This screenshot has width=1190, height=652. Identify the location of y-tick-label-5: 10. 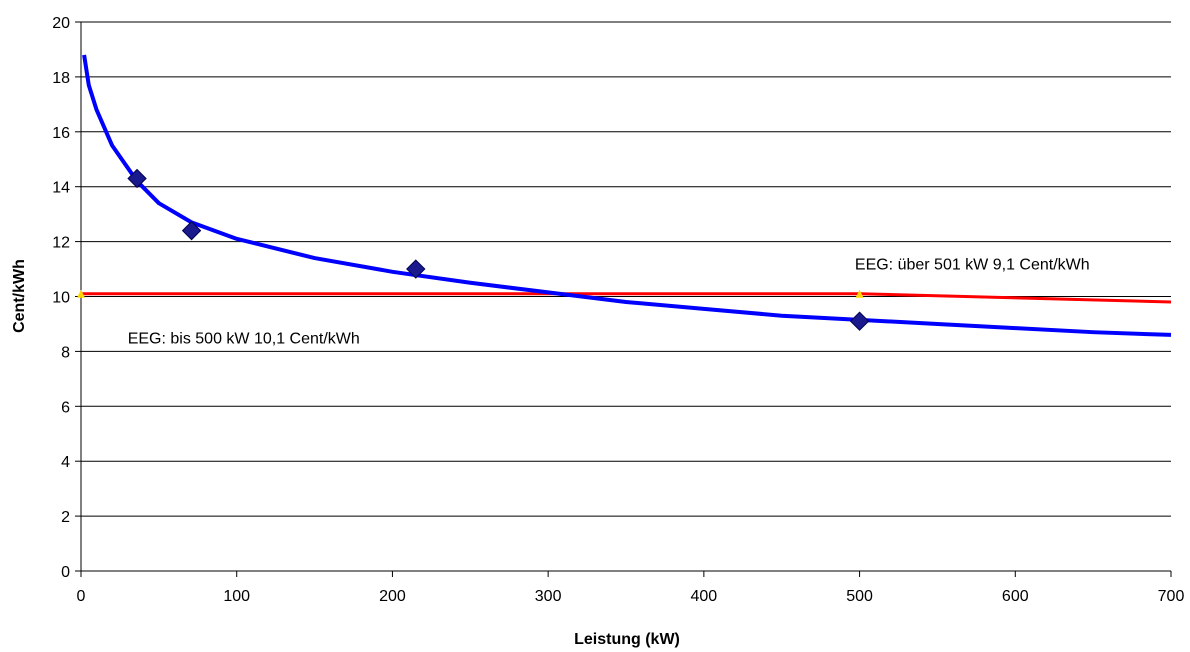
(61, 298).